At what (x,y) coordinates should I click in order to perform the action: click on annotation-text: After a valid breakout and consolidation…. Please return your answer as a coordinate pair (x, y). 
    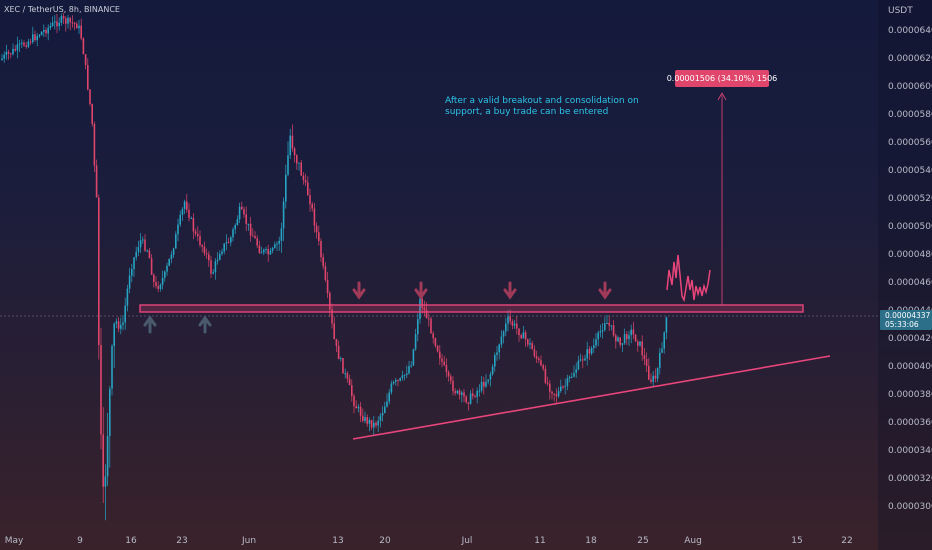
    Looking at the image, I should click on (543, 106).